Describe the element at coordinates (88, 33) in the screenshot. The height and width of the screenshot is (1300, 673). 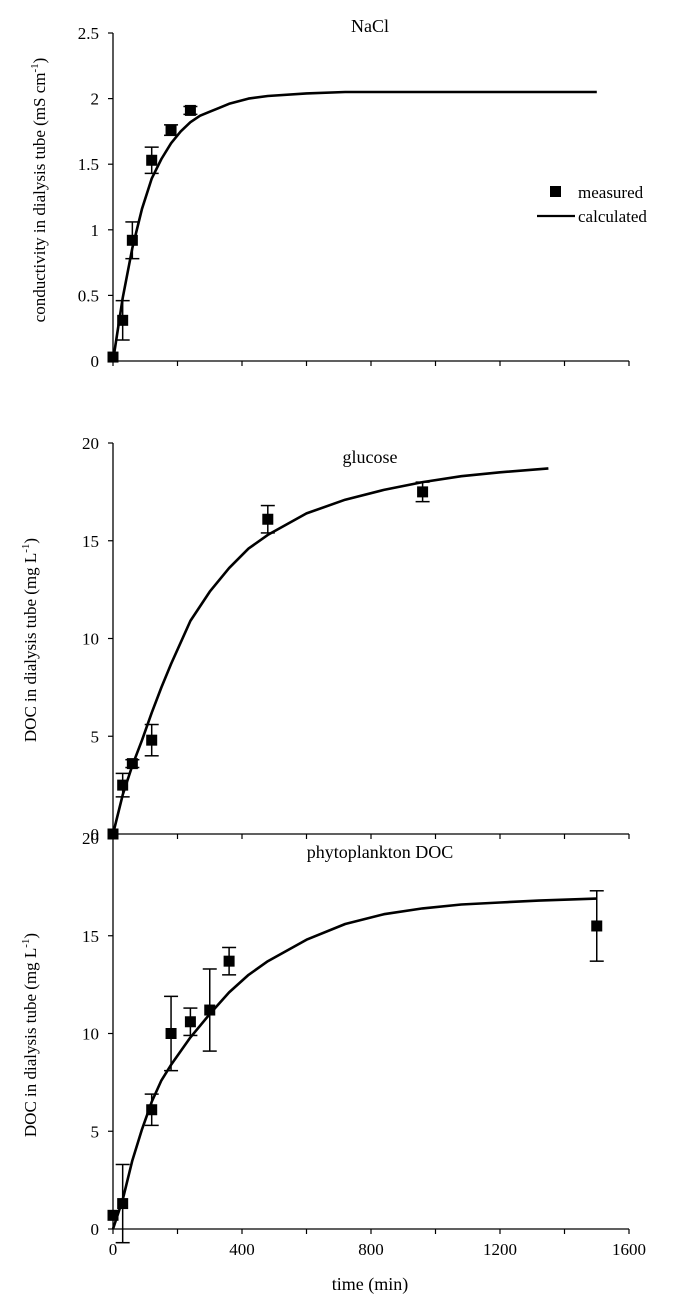
I see `y-tick-label: 2.5` at that location.